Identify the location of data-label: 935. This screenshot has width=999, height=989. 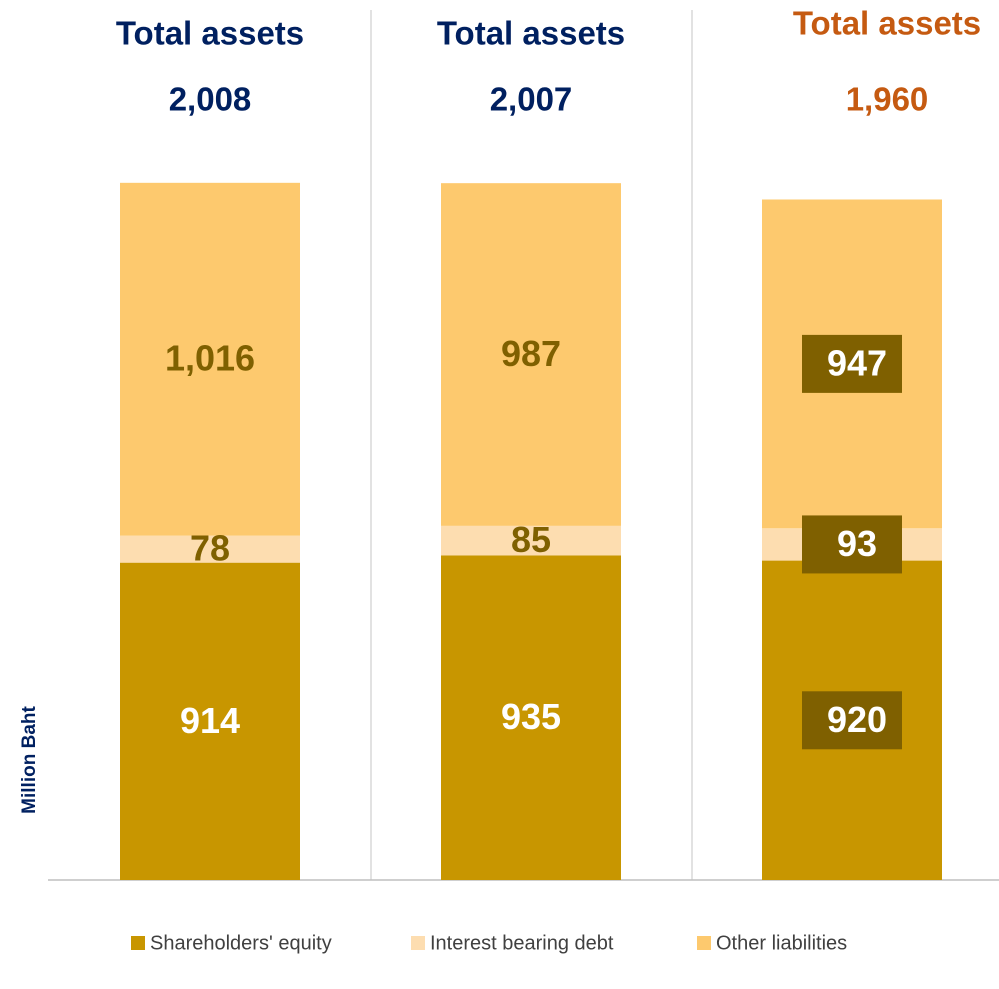
(531, 716).